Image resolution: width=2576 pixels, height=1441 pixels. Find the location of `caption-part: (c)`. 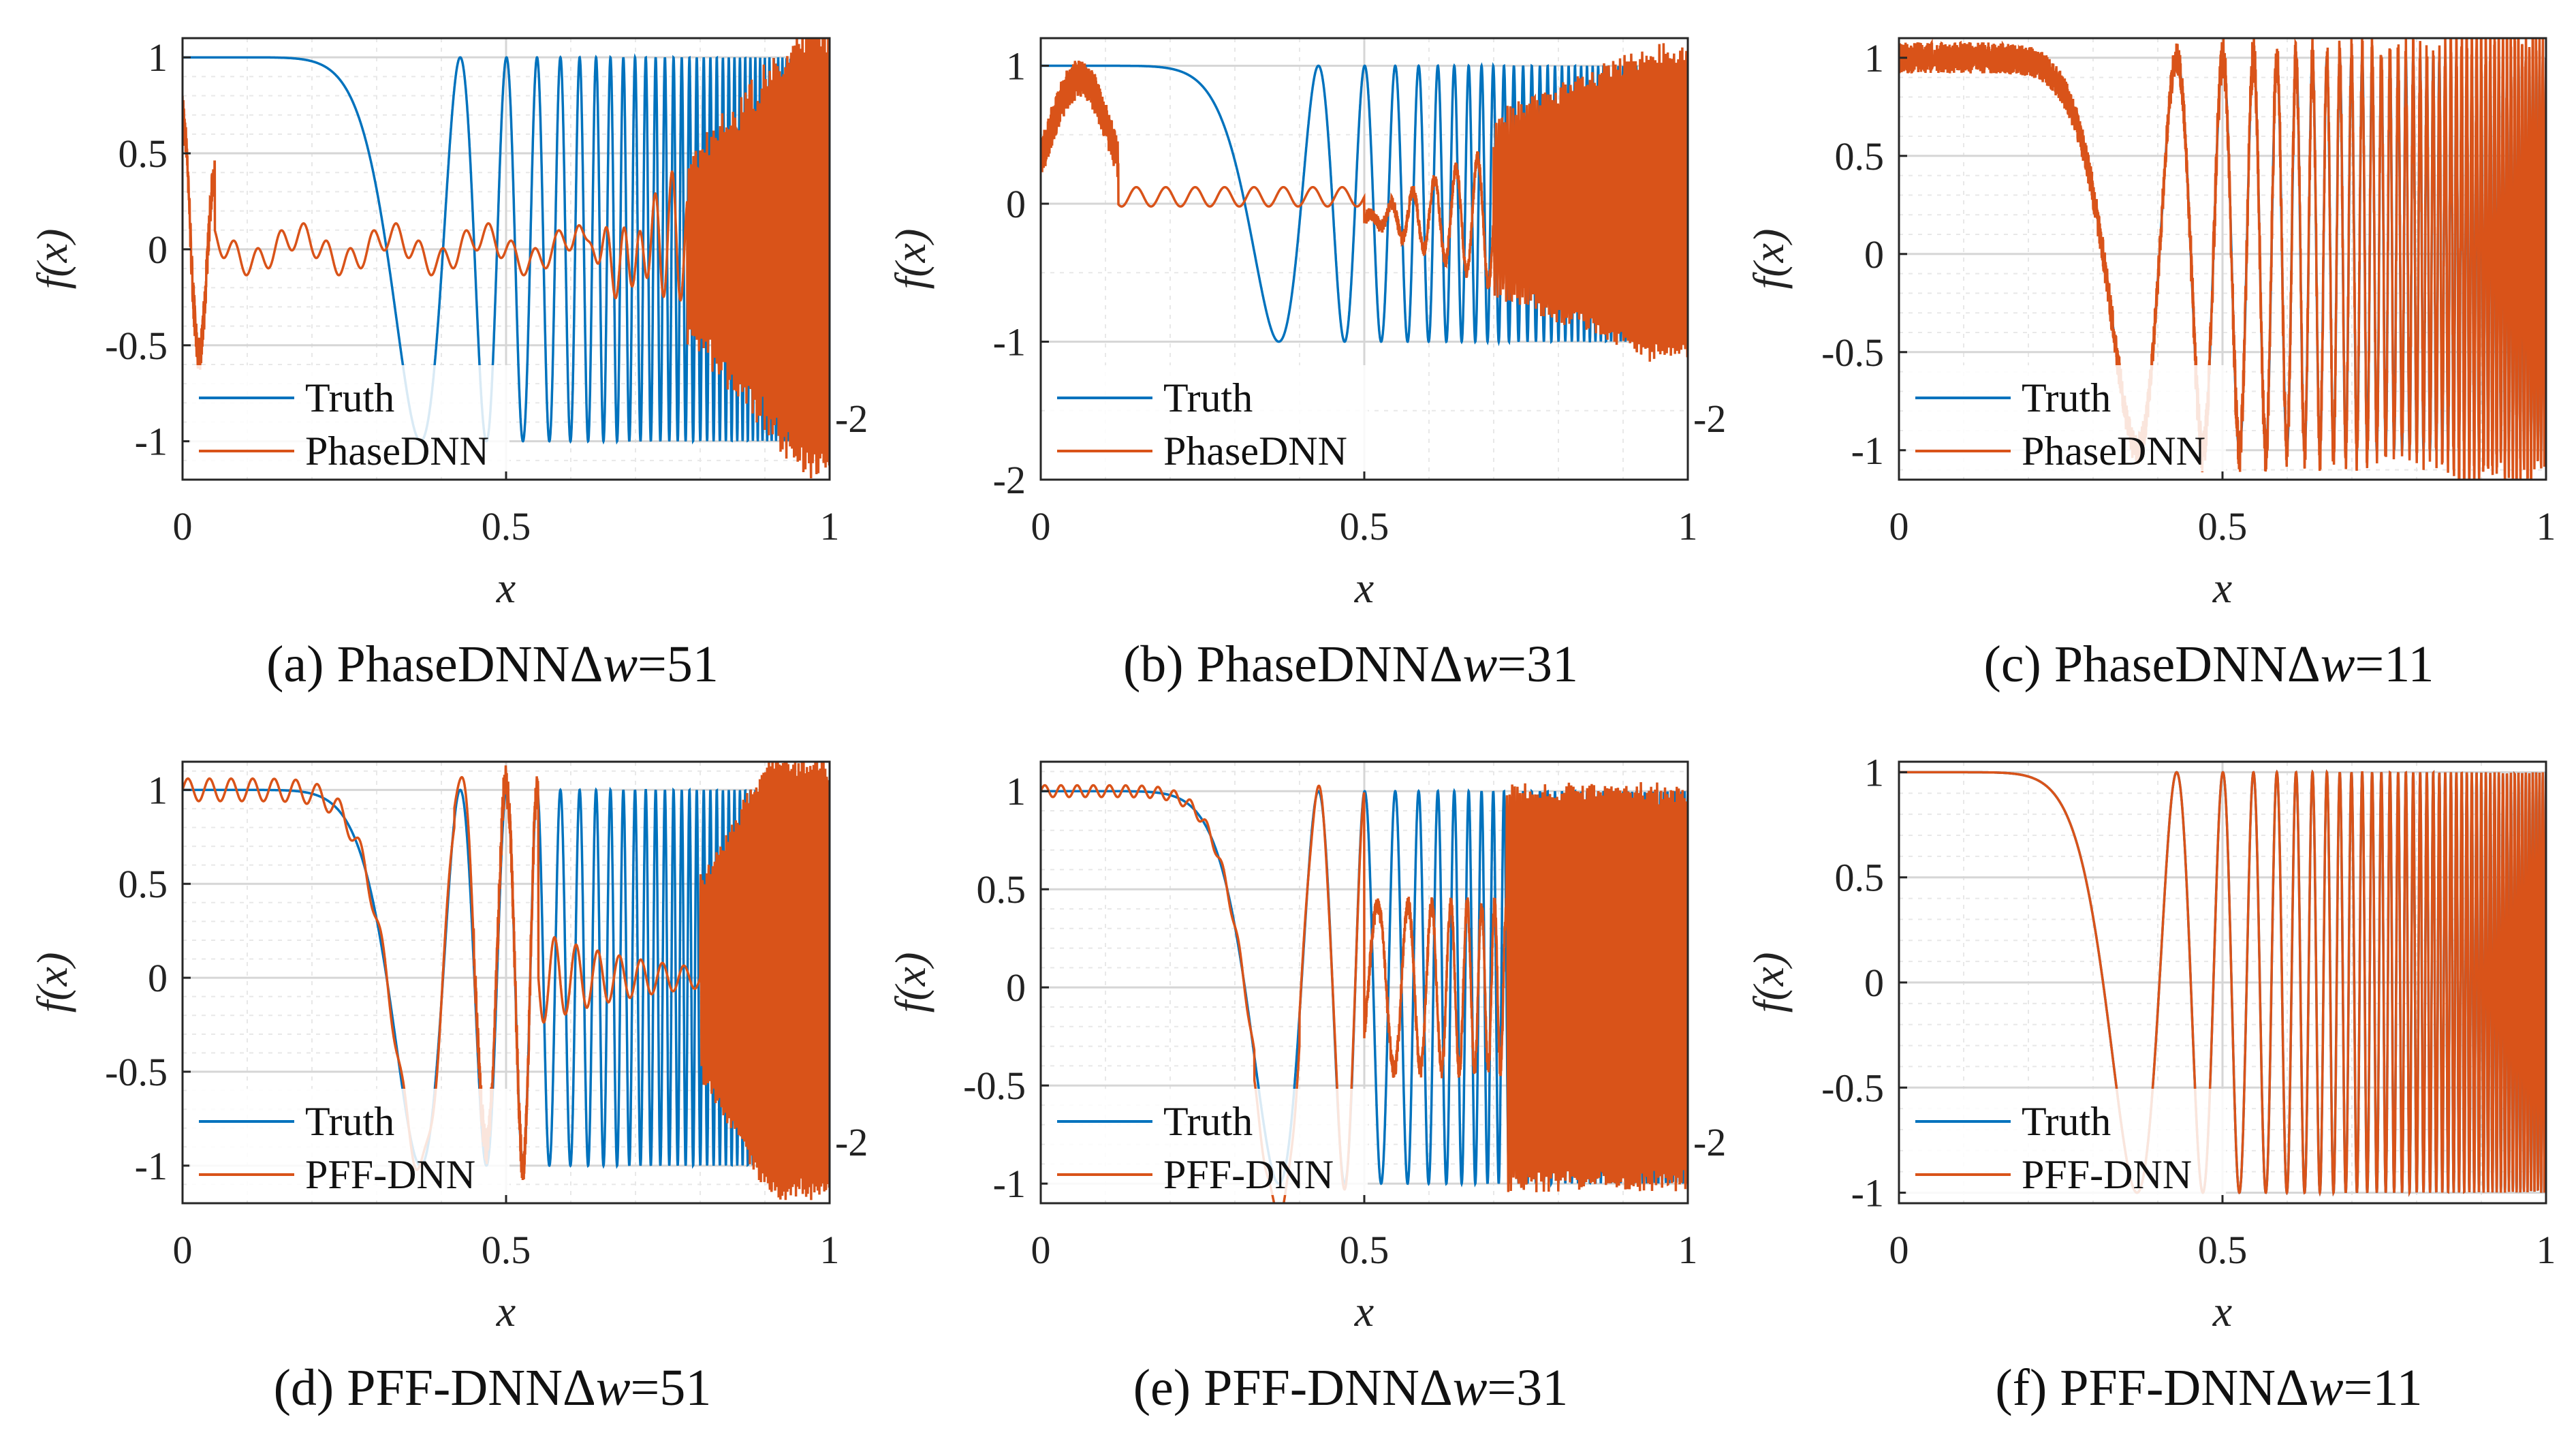

caption-part: (c) is located at coordinates (2019, 664).